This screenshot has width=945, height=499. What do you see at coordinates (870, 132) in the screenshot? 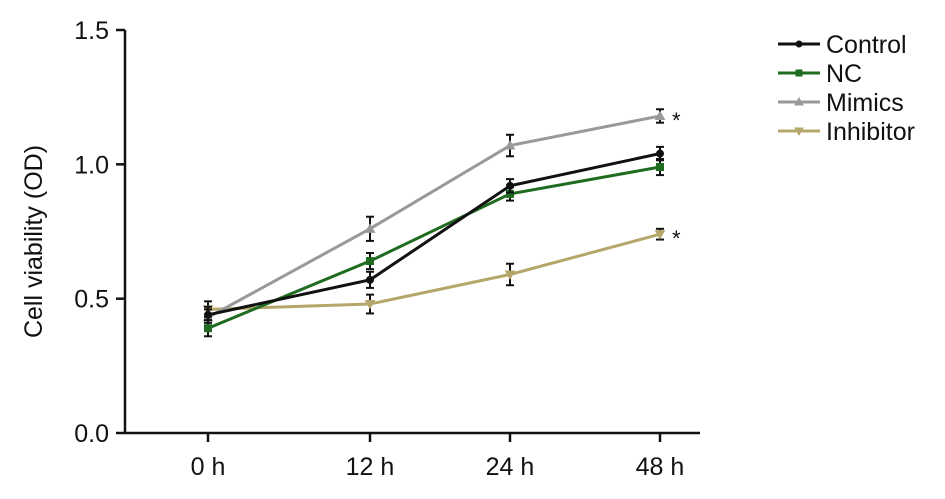
I see `legend-label: Inhibitor` at bounding box center [870, 132].